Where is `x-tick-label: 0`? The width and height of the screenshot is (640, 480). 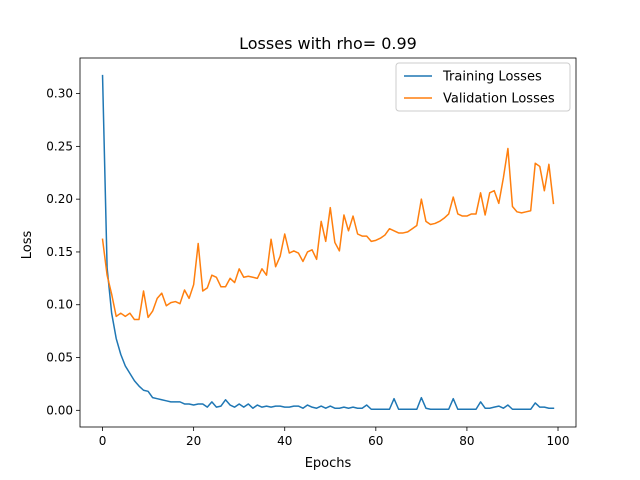 x-tick-label: 0 is located at coordinates (103, 441).